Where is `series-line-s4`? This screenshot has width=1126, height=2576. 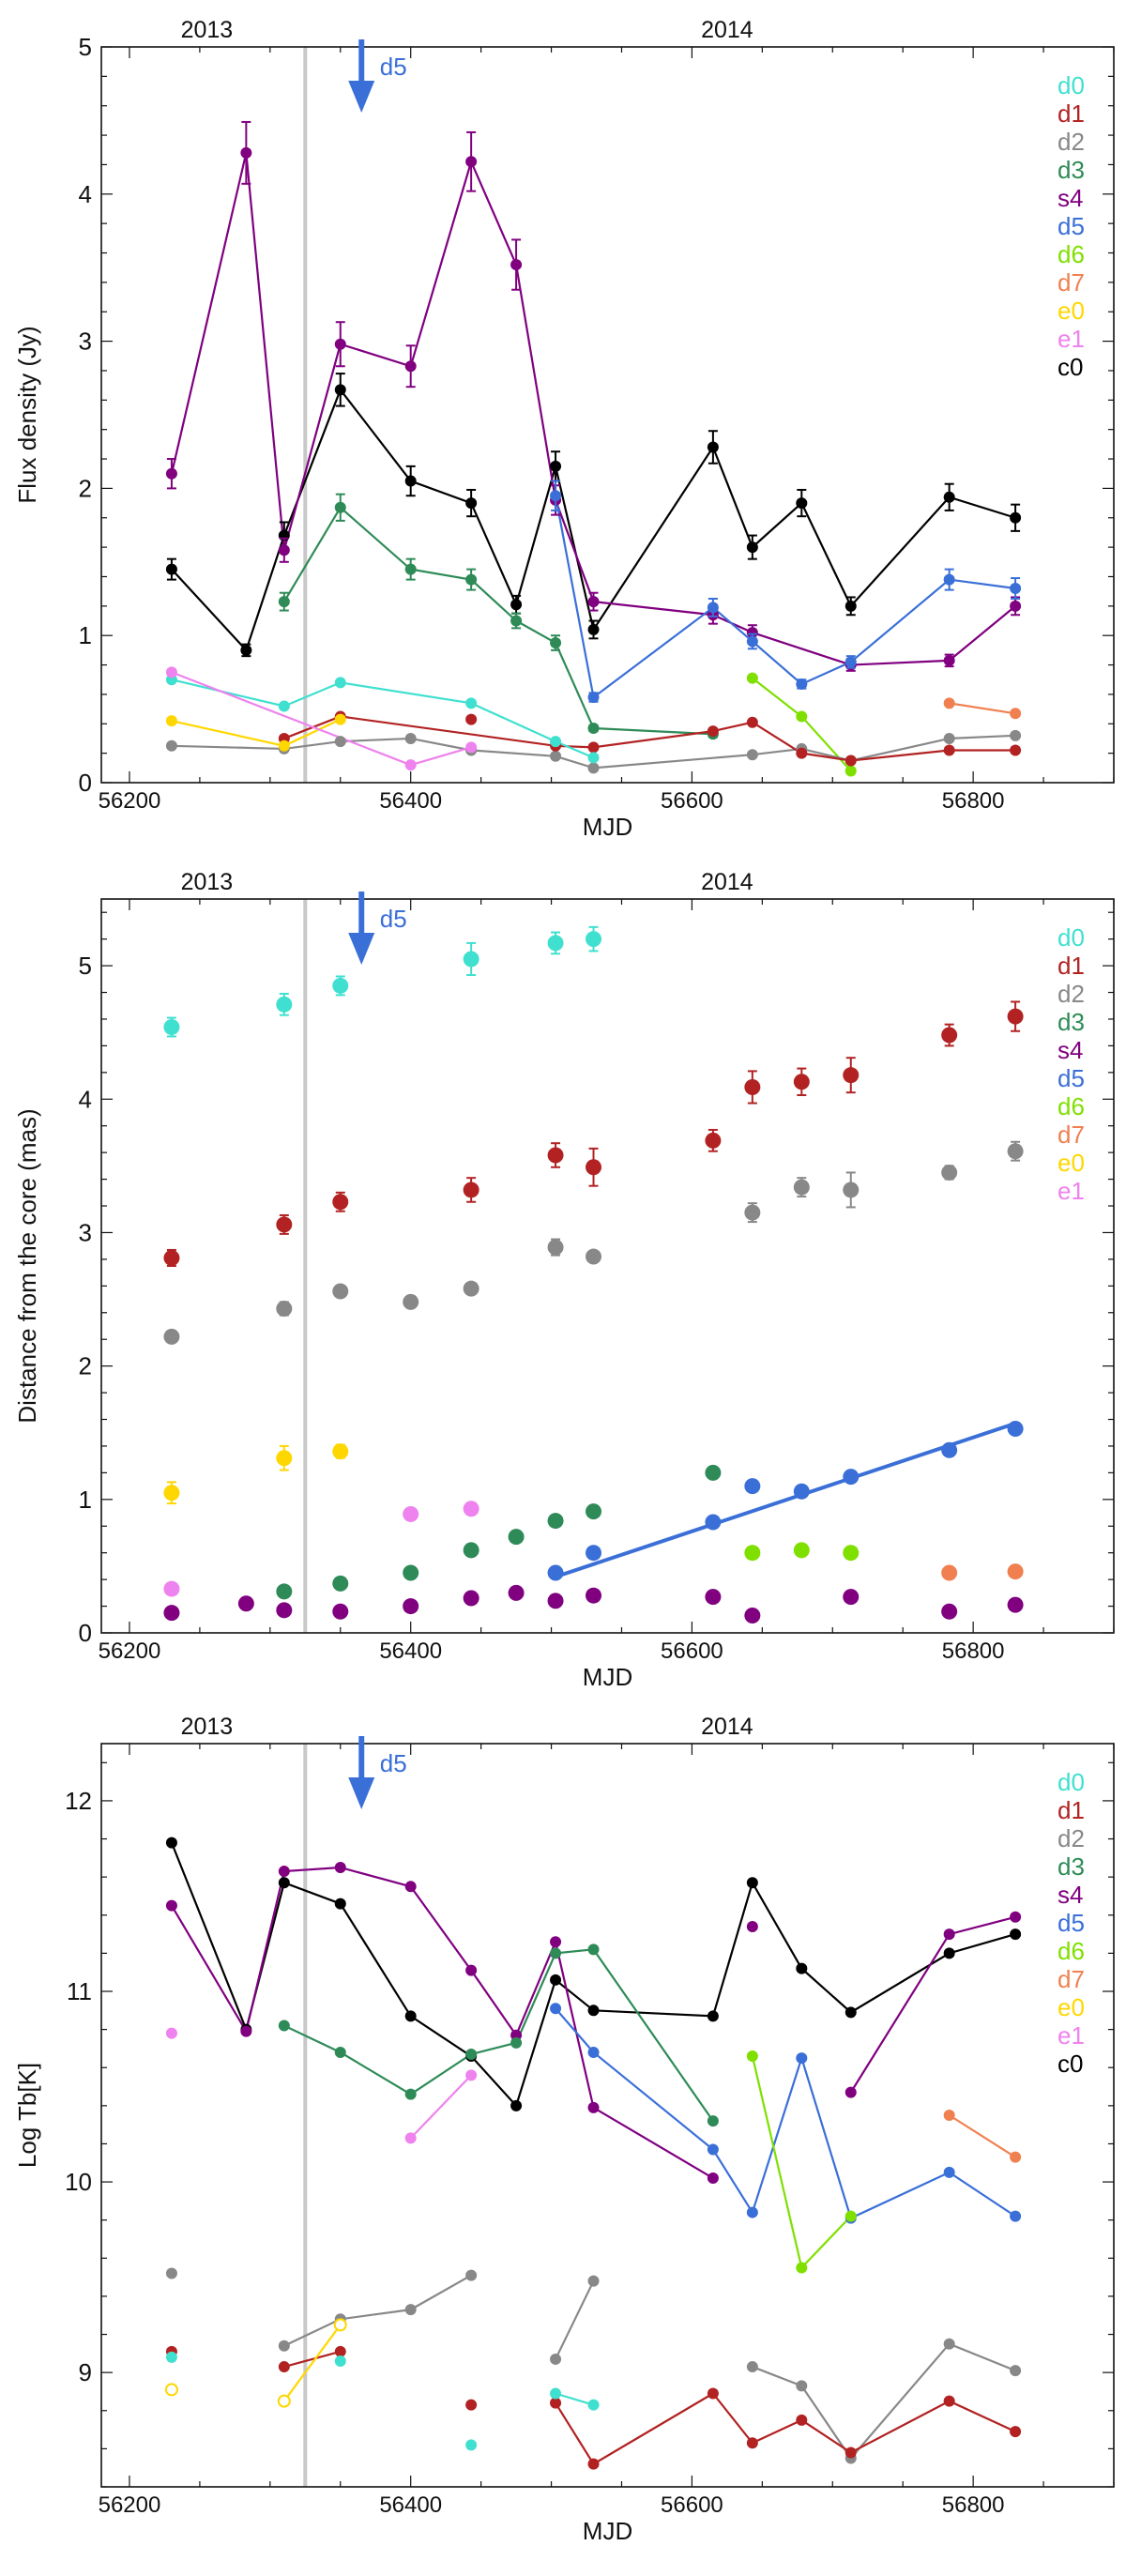 series-line-s4 is located at coordinates (442, 2022).